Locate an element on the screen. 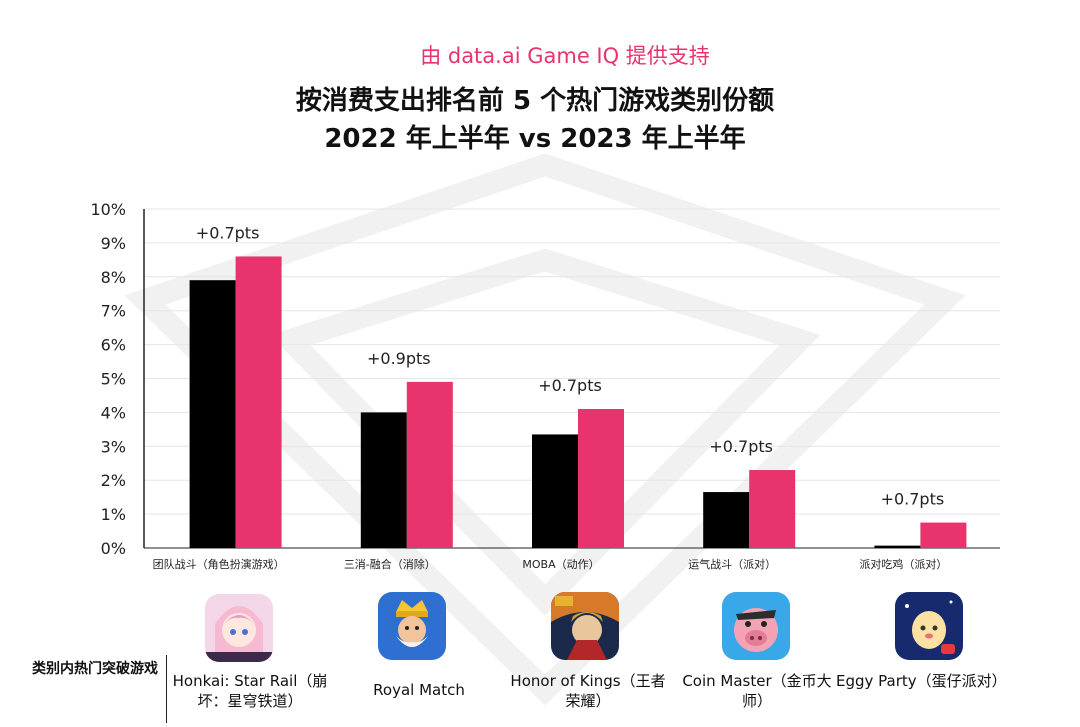 The height and width of the screenshot is (727, 1080). y-tick-label: 4% is located at coordinates (113, 412).